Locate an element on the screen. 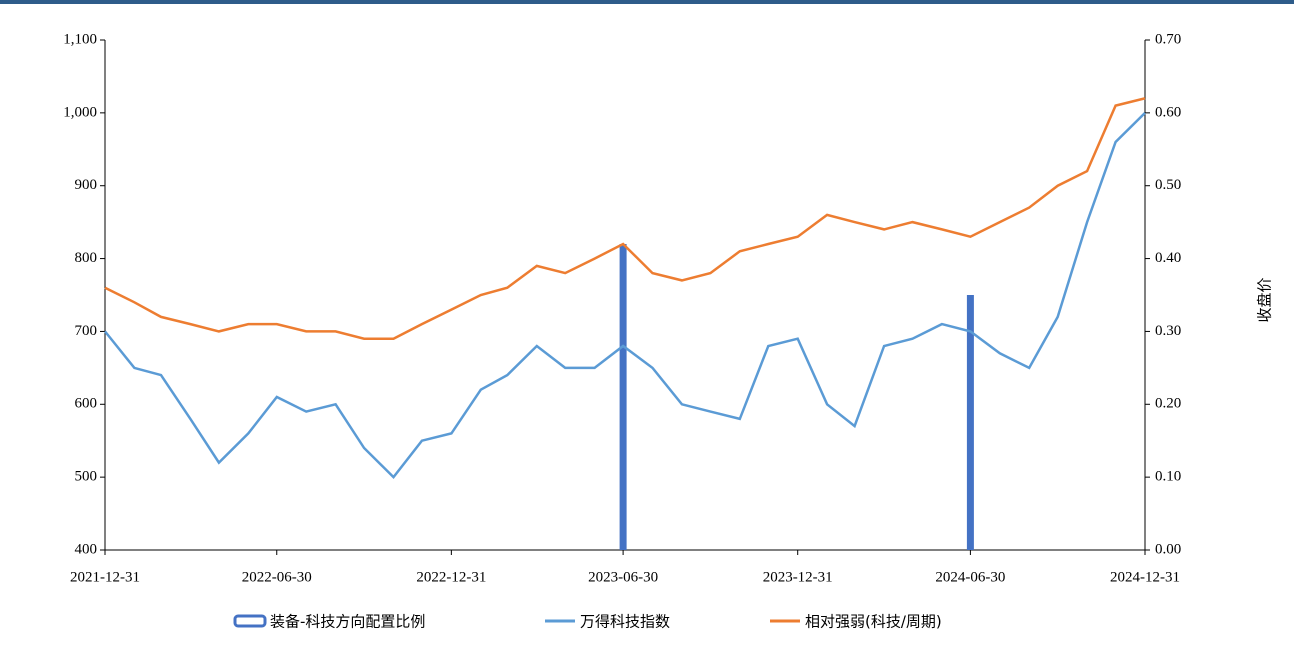  x-tick-label: 2022-06-30 is located at coordinates (277, 577).